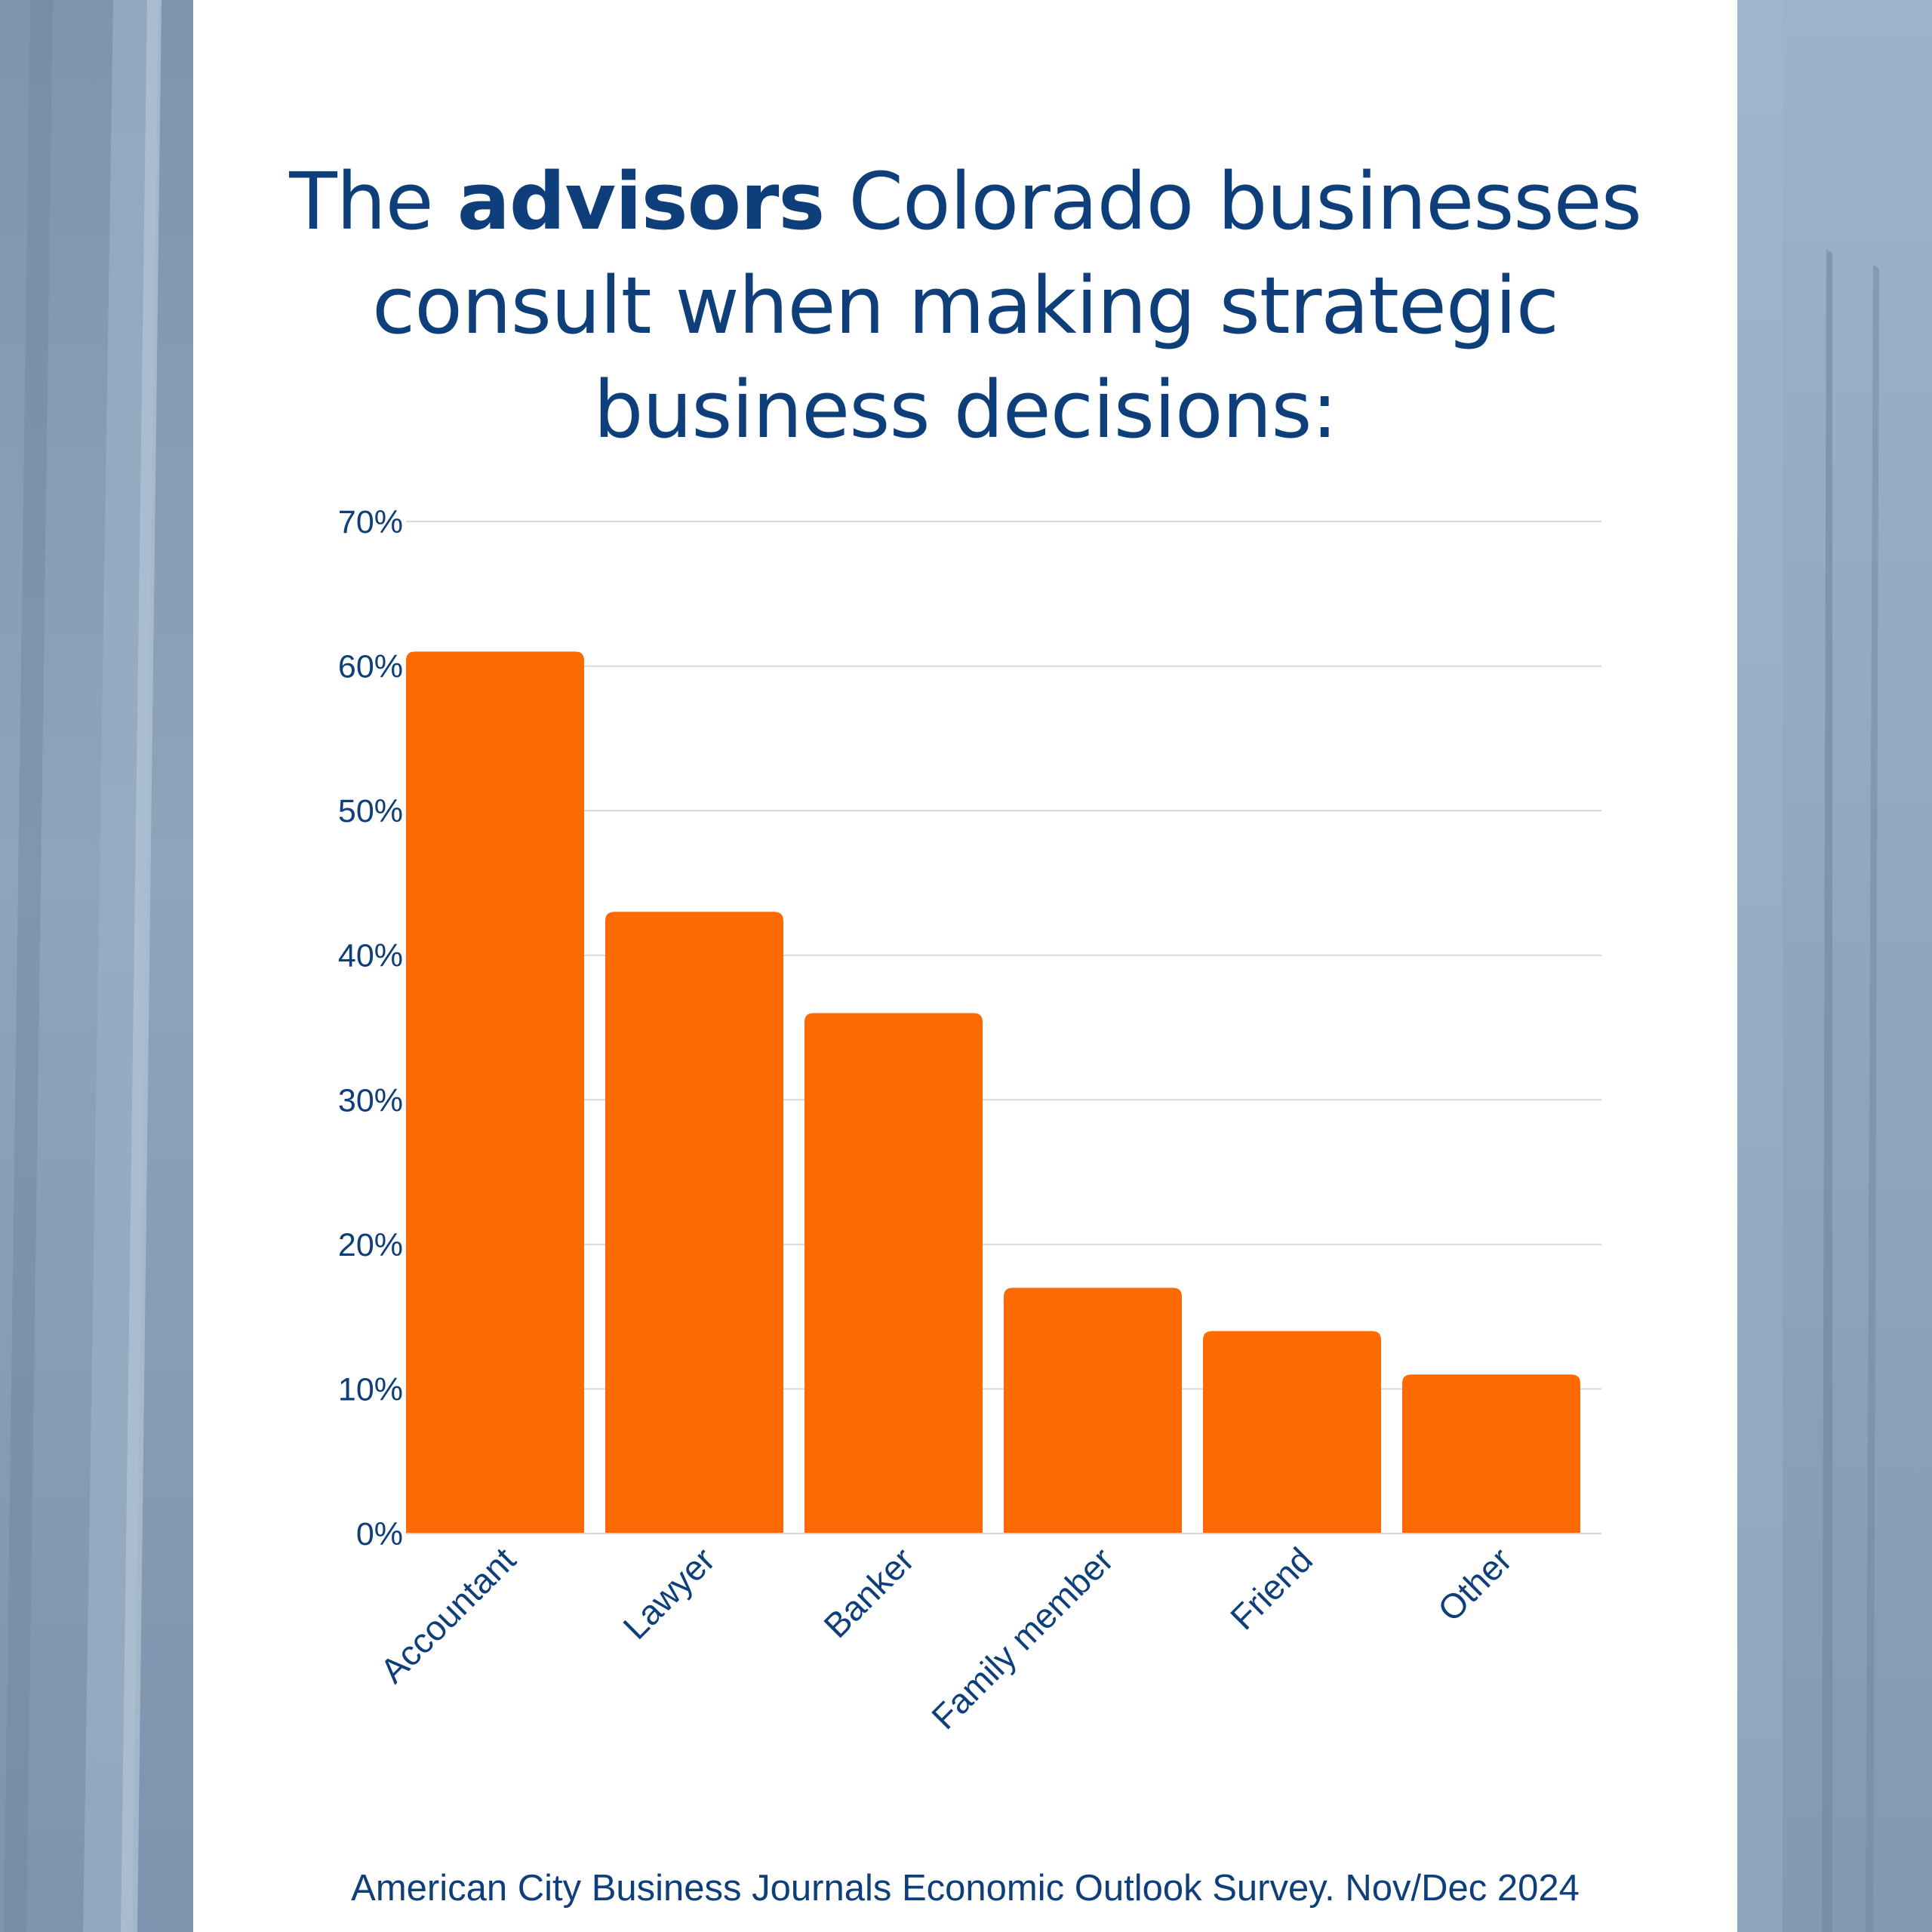 The height and width of the screenshot is (1932, 1932). What do you see at coordinates (370, 522) in the screenshot?
I see `y-tick-label: 70%` at bounding box center [370, 522].